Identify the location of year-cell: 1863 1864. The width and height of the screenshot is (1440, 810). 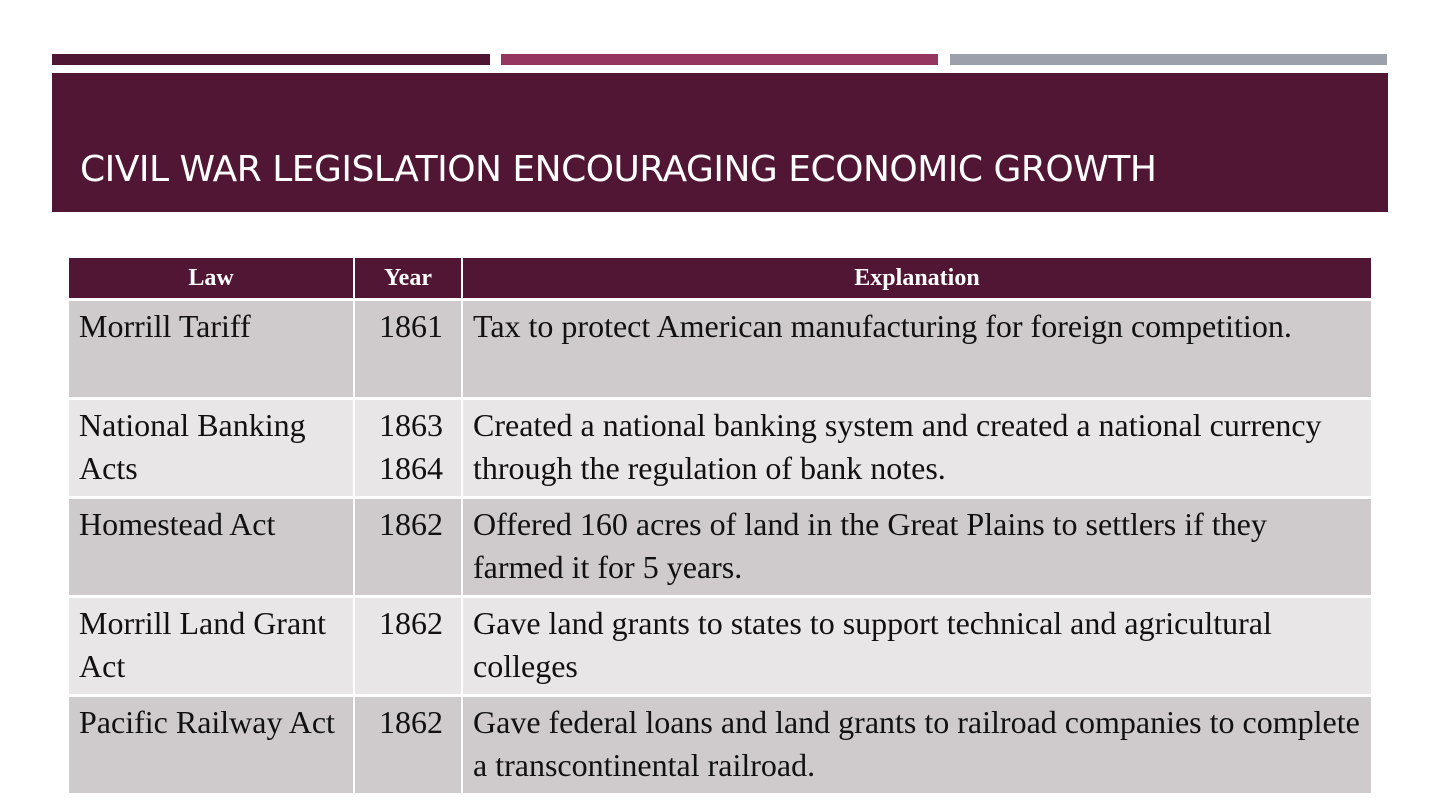
(408, 447).